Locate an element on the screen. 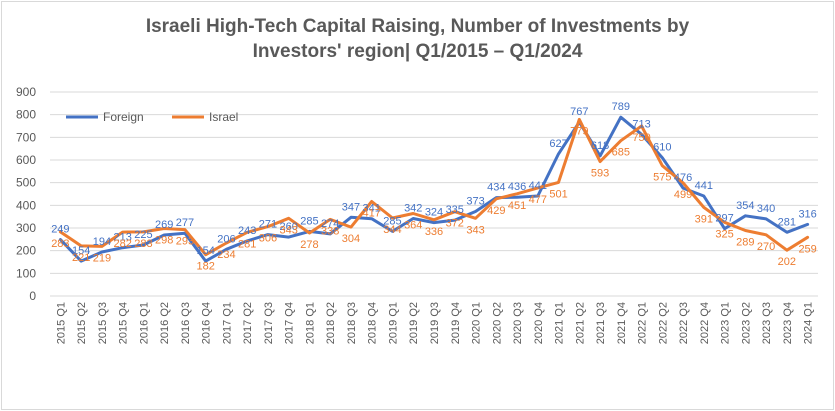 This screenshot has height=411, width=835. data-label-israel: 289 is located at coordinates (745, 242).